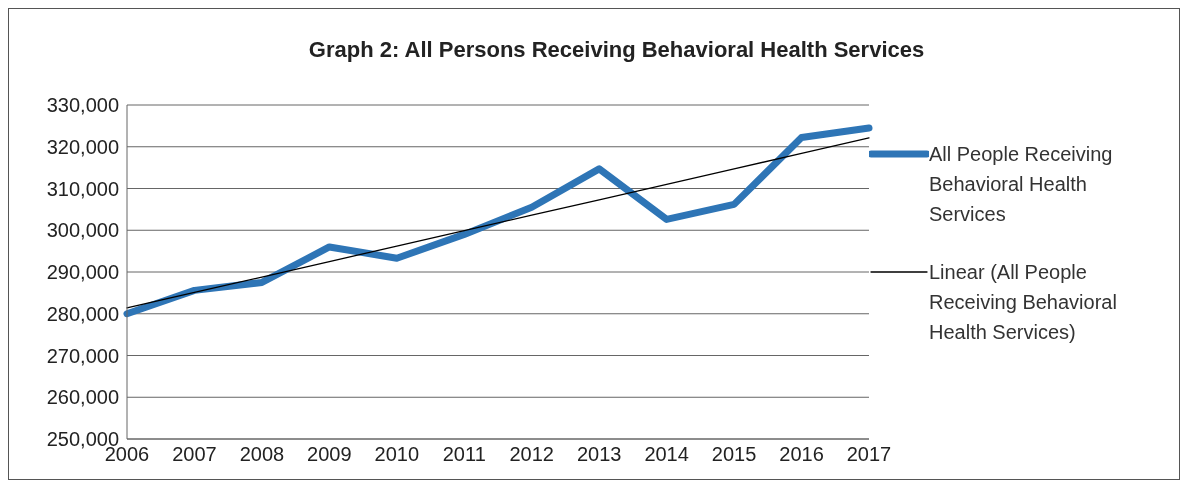 The image size is (1196, 491). I want to click on y-tick-label: 310,000, so click(82, 188).